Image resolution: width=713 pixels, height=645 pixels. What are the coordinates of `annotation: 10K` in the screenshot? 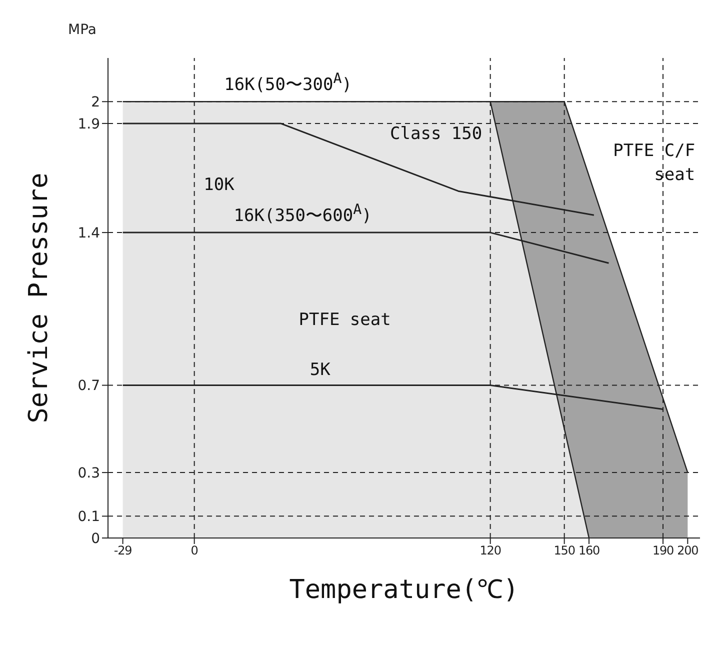 It's located at (219, 185).